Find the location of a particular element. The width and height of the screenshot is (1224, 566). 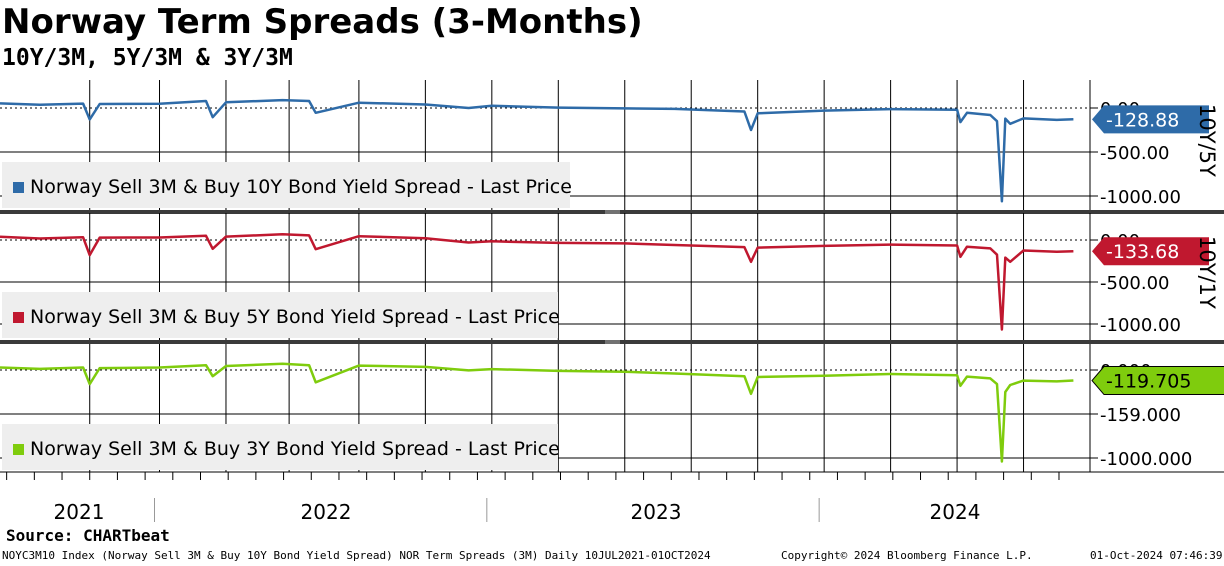

x-tick-label-year: 2022 is located at coordinates (326, 512).